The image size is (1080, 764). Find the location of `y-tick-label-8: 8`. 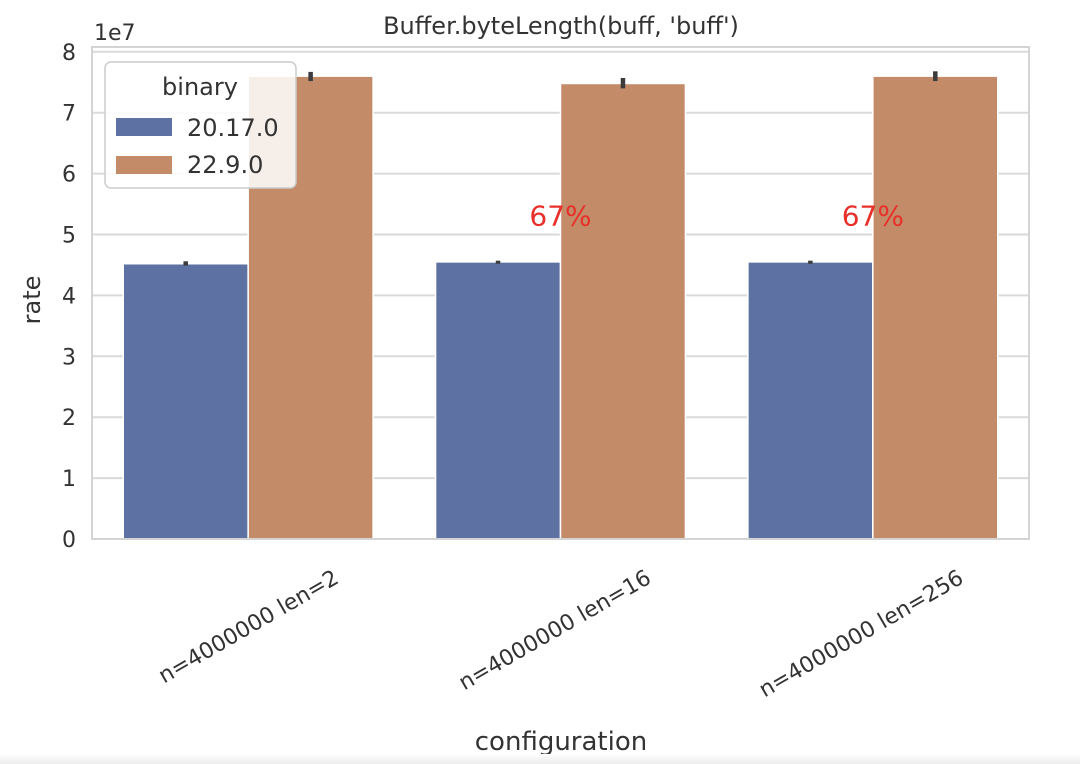

y-tick-label-8: 8 is located at coordinates (69, 53).